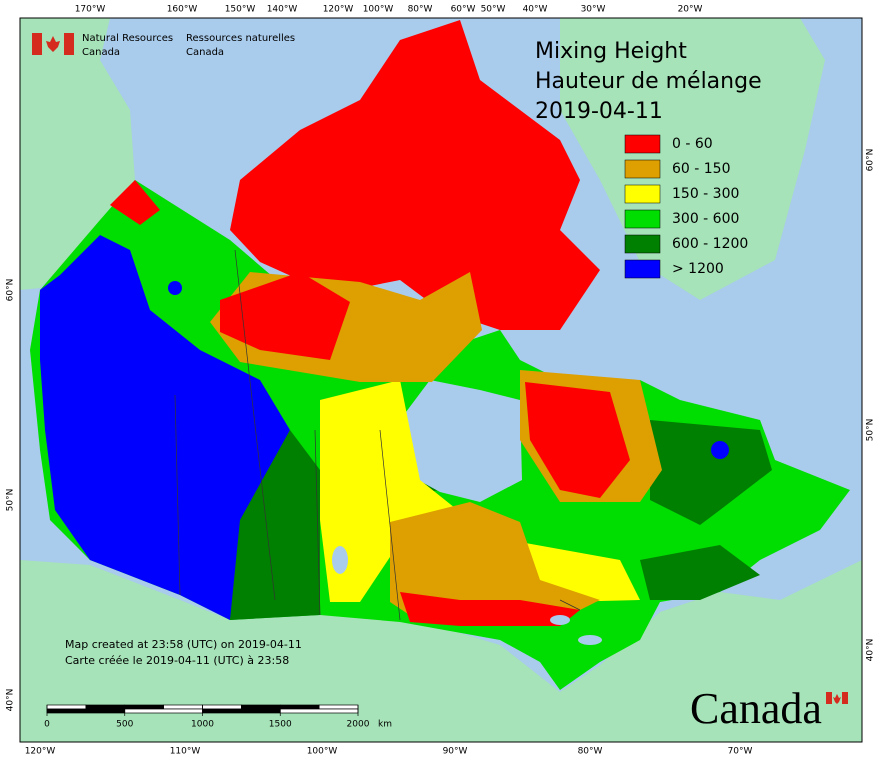 This screenshot has width=880, height=760. Describe the element at coordinates (177, 660) in the screenshot. I see `map-note: Carte créée le 2019-04-11 (UTC) à 23:58` at that location.